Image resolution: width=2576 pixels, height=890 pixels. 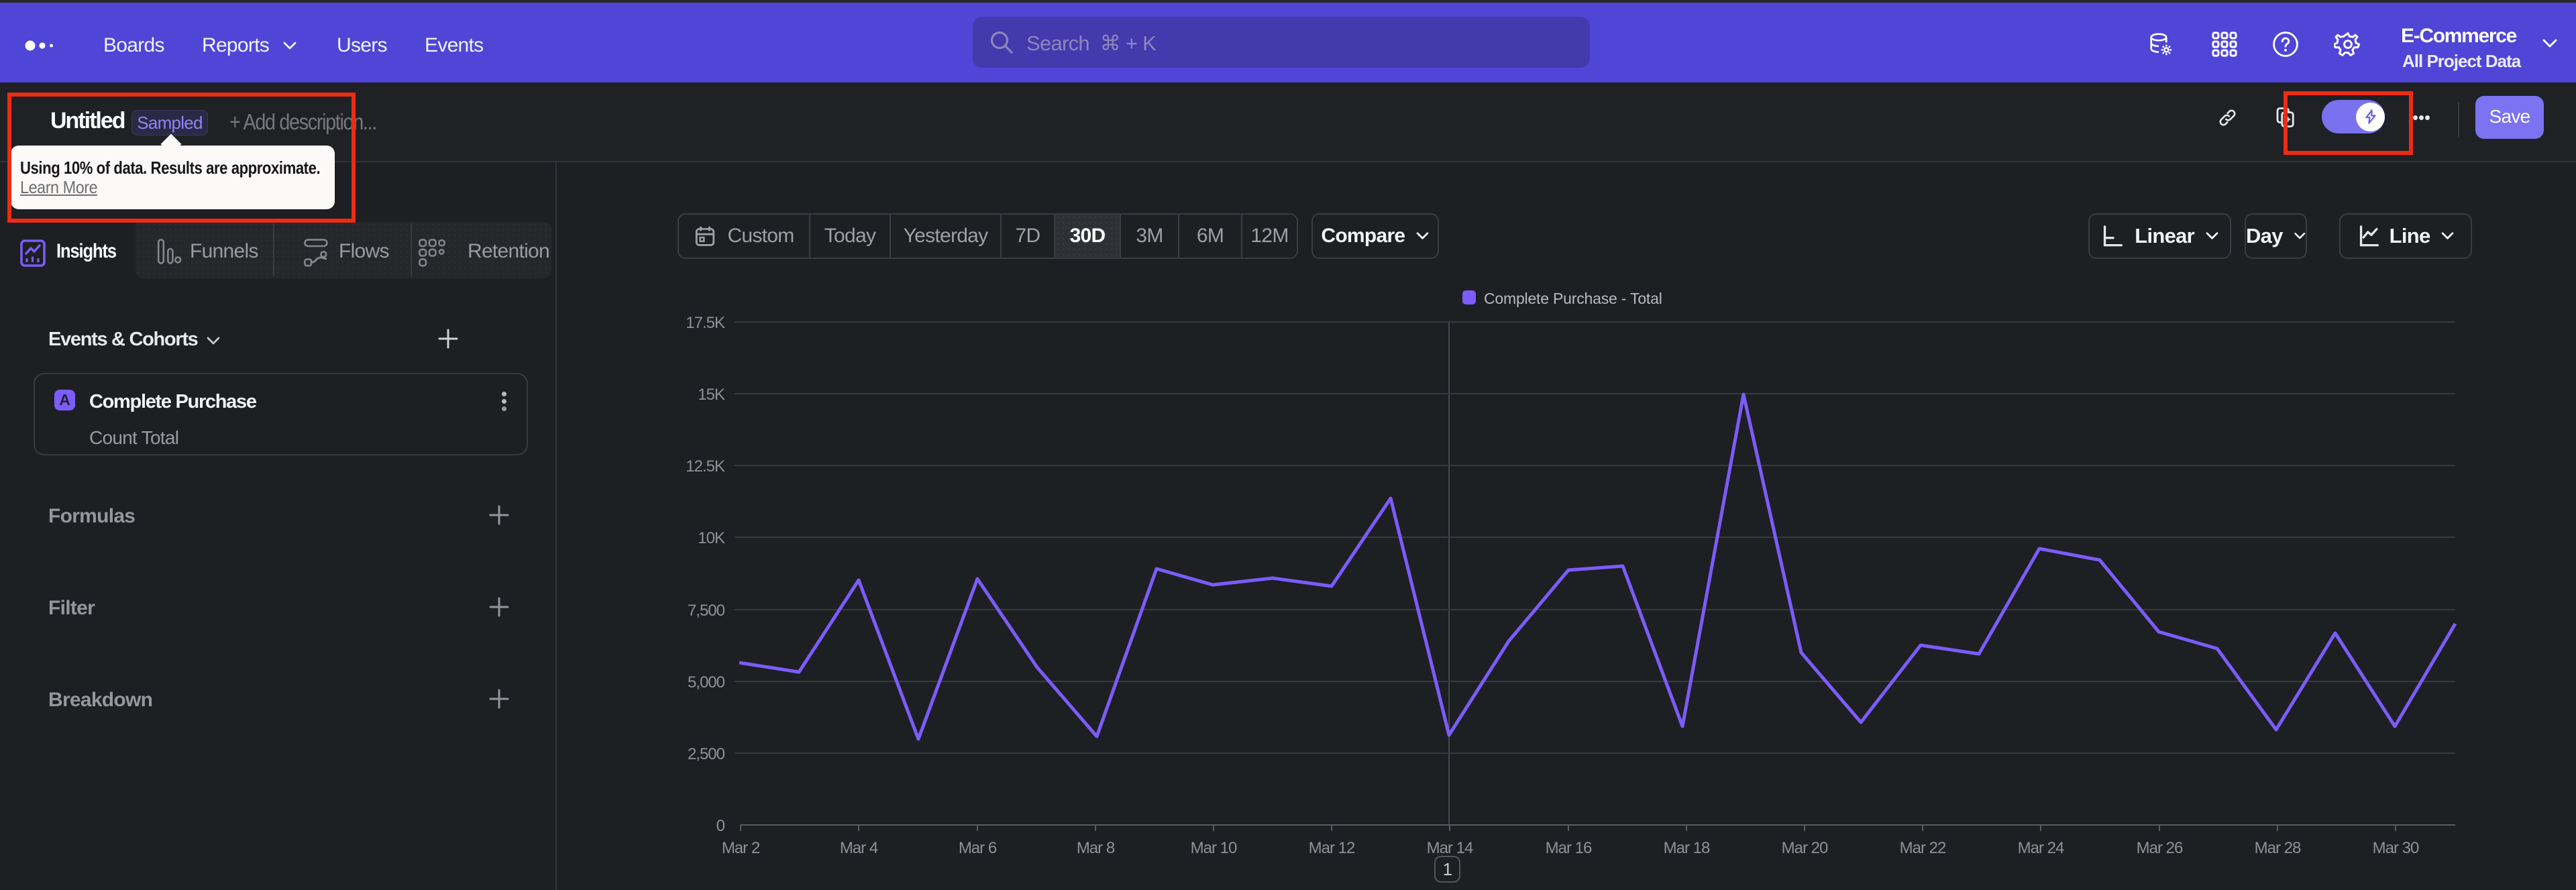 What do you see at coordinates (705, 323) in the screenshot?
I see `svg-text: 17.5K` at bounding box center [705, 323].